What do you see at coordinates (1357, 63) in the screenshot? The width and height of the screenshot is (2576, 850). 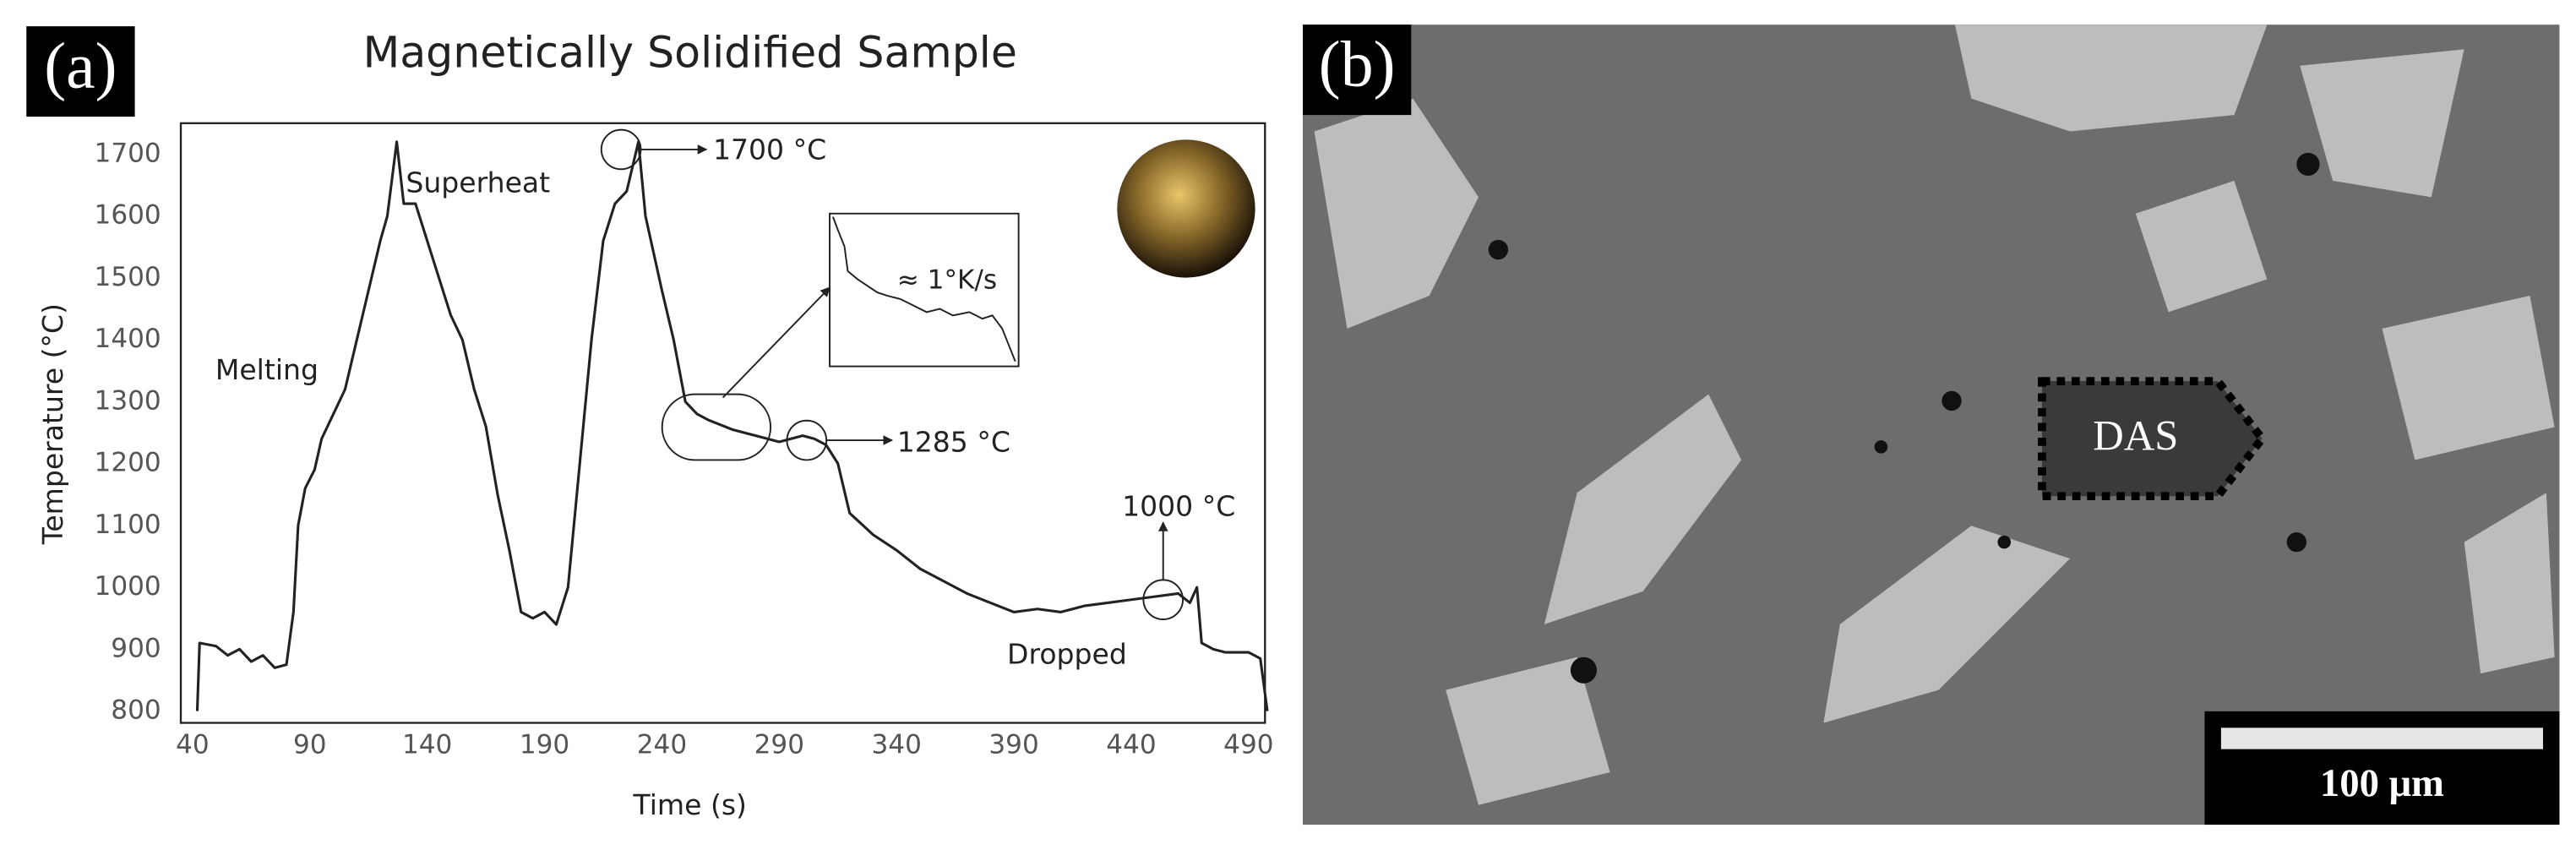 I see `panel-label: (b)` at bounding box center [1357, 63].